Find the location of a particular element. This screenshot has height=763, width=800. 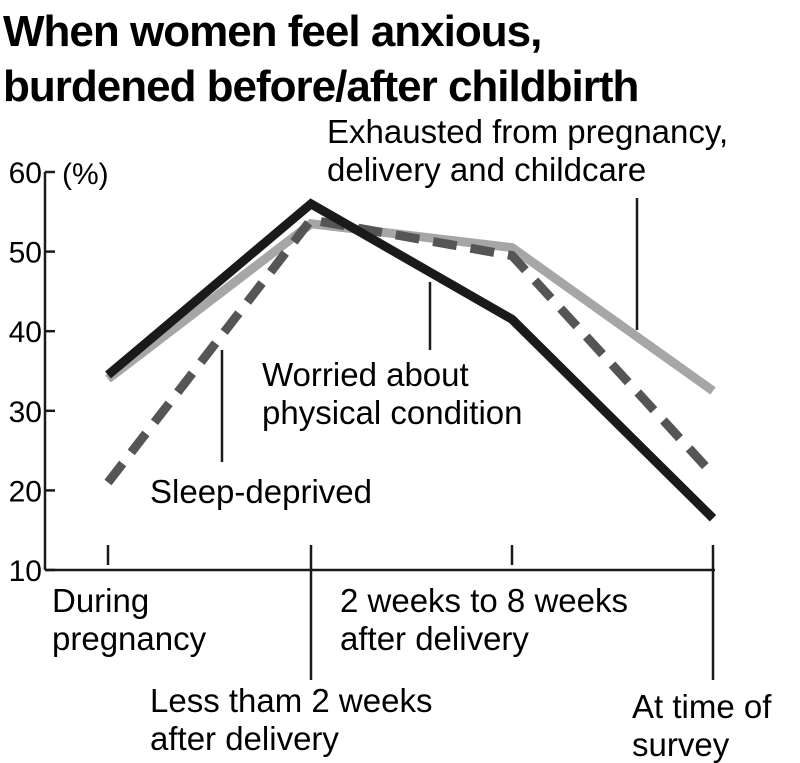

series-label: delivery and childcare is located at coordinates (486, 169).